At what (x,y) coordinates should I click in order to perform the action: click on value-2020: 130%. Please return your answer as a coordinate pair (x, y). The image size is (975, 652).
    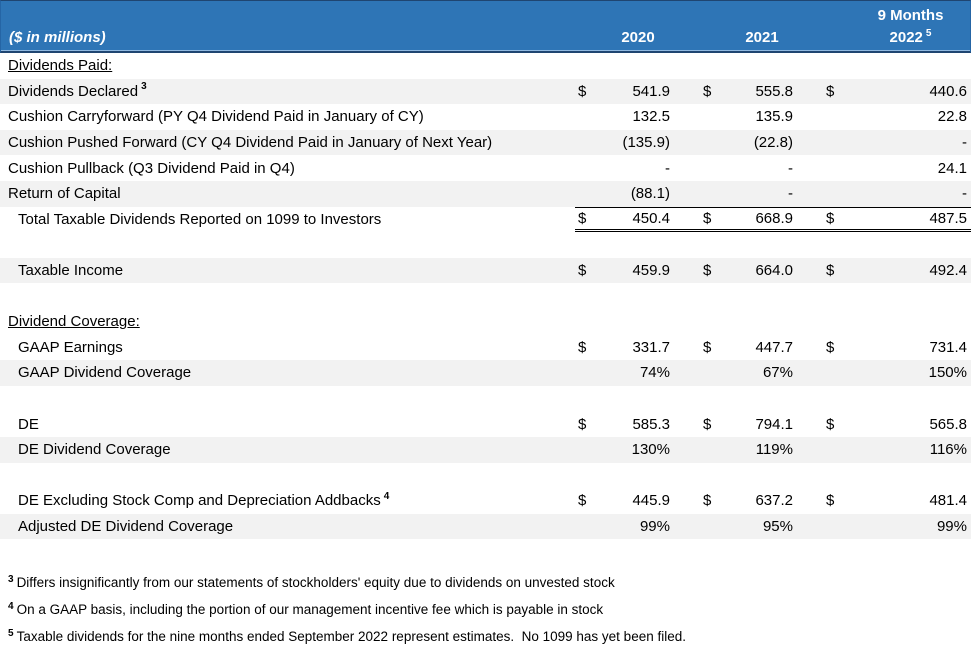
    Looking at the image, I should click on (650, 450).